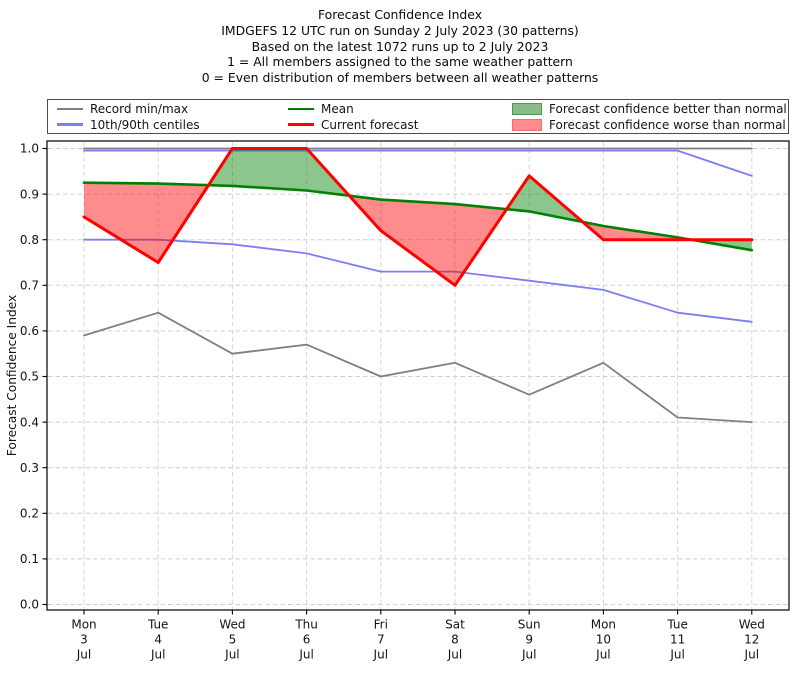  I want to click on x-tick-label: Thu, so click(306, 625).